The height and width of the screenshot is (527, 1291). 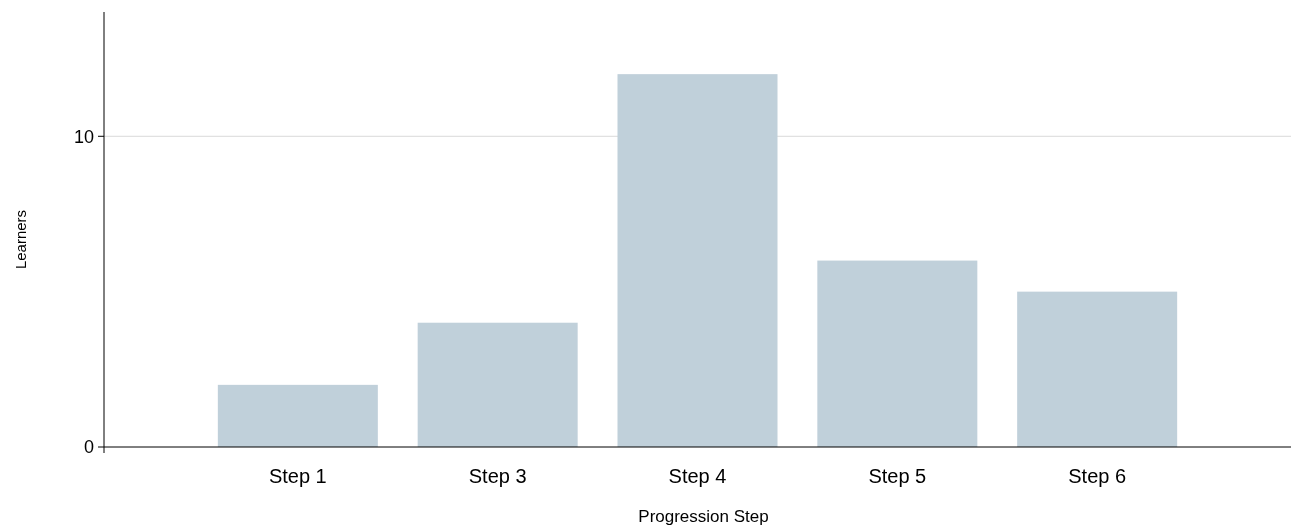 What do you see at coordinates (697, 476) in the screenshot?
I see `x-tick-label: Step 4` at bounding box center [697, 476].